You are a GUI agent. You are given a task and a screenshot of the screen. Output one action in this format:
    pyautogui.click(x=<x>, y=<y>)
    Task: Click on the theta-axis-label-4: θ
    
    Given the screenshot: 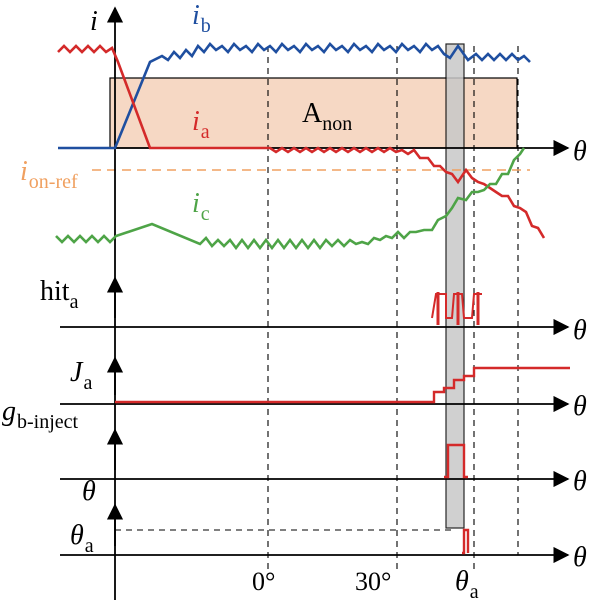 What is the action you would take?
    pyautogui.click(x=580, y=481)
    